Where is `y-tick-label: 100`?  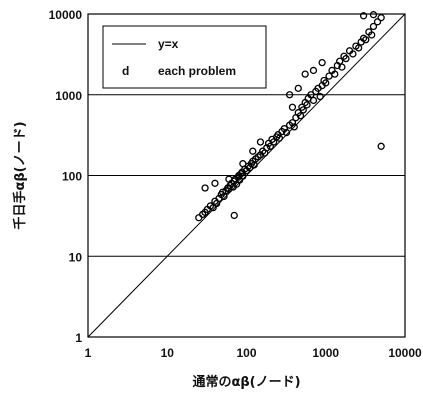 y-tick-label: 100 is located at coordinates (72, 177).